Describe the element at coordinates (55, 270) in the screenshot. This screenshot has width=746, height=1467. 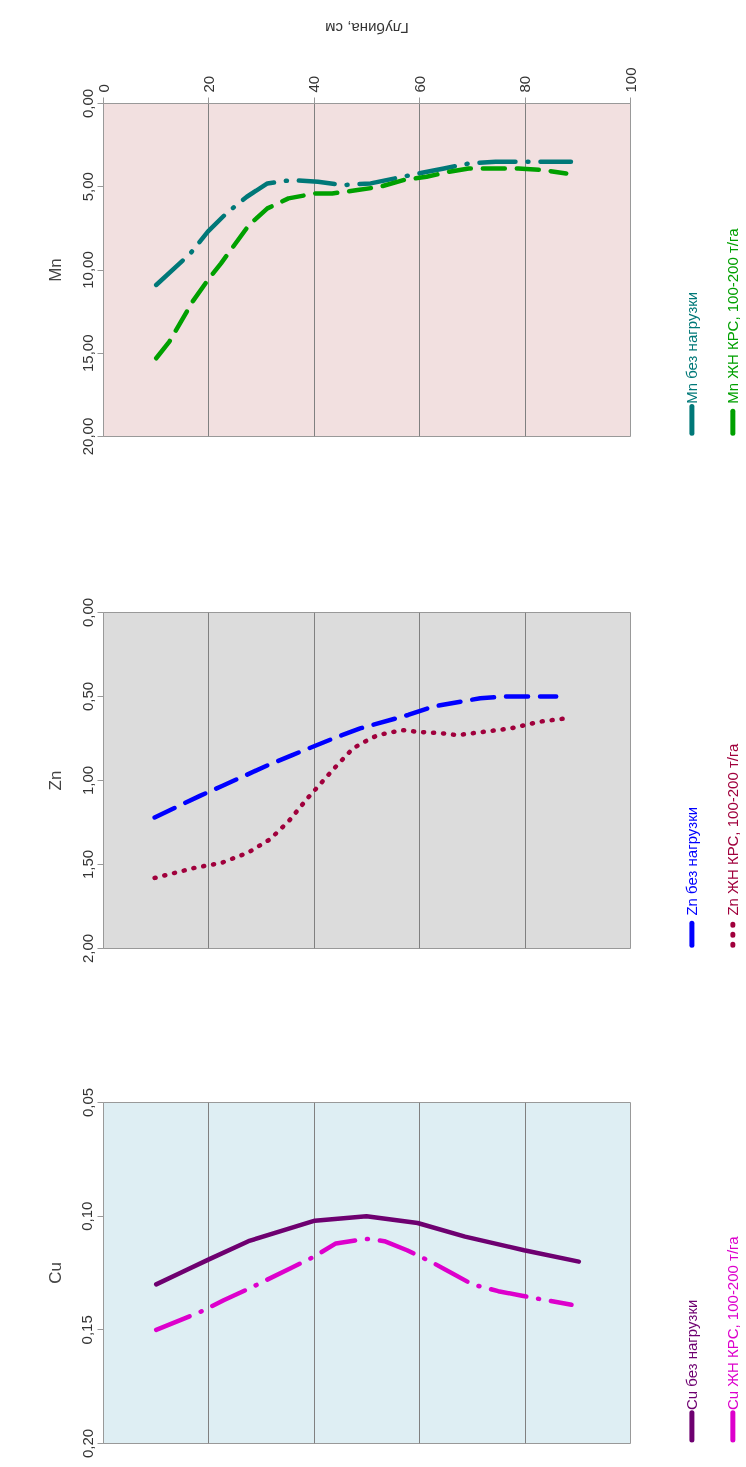
I see `text: Mn` at that location.